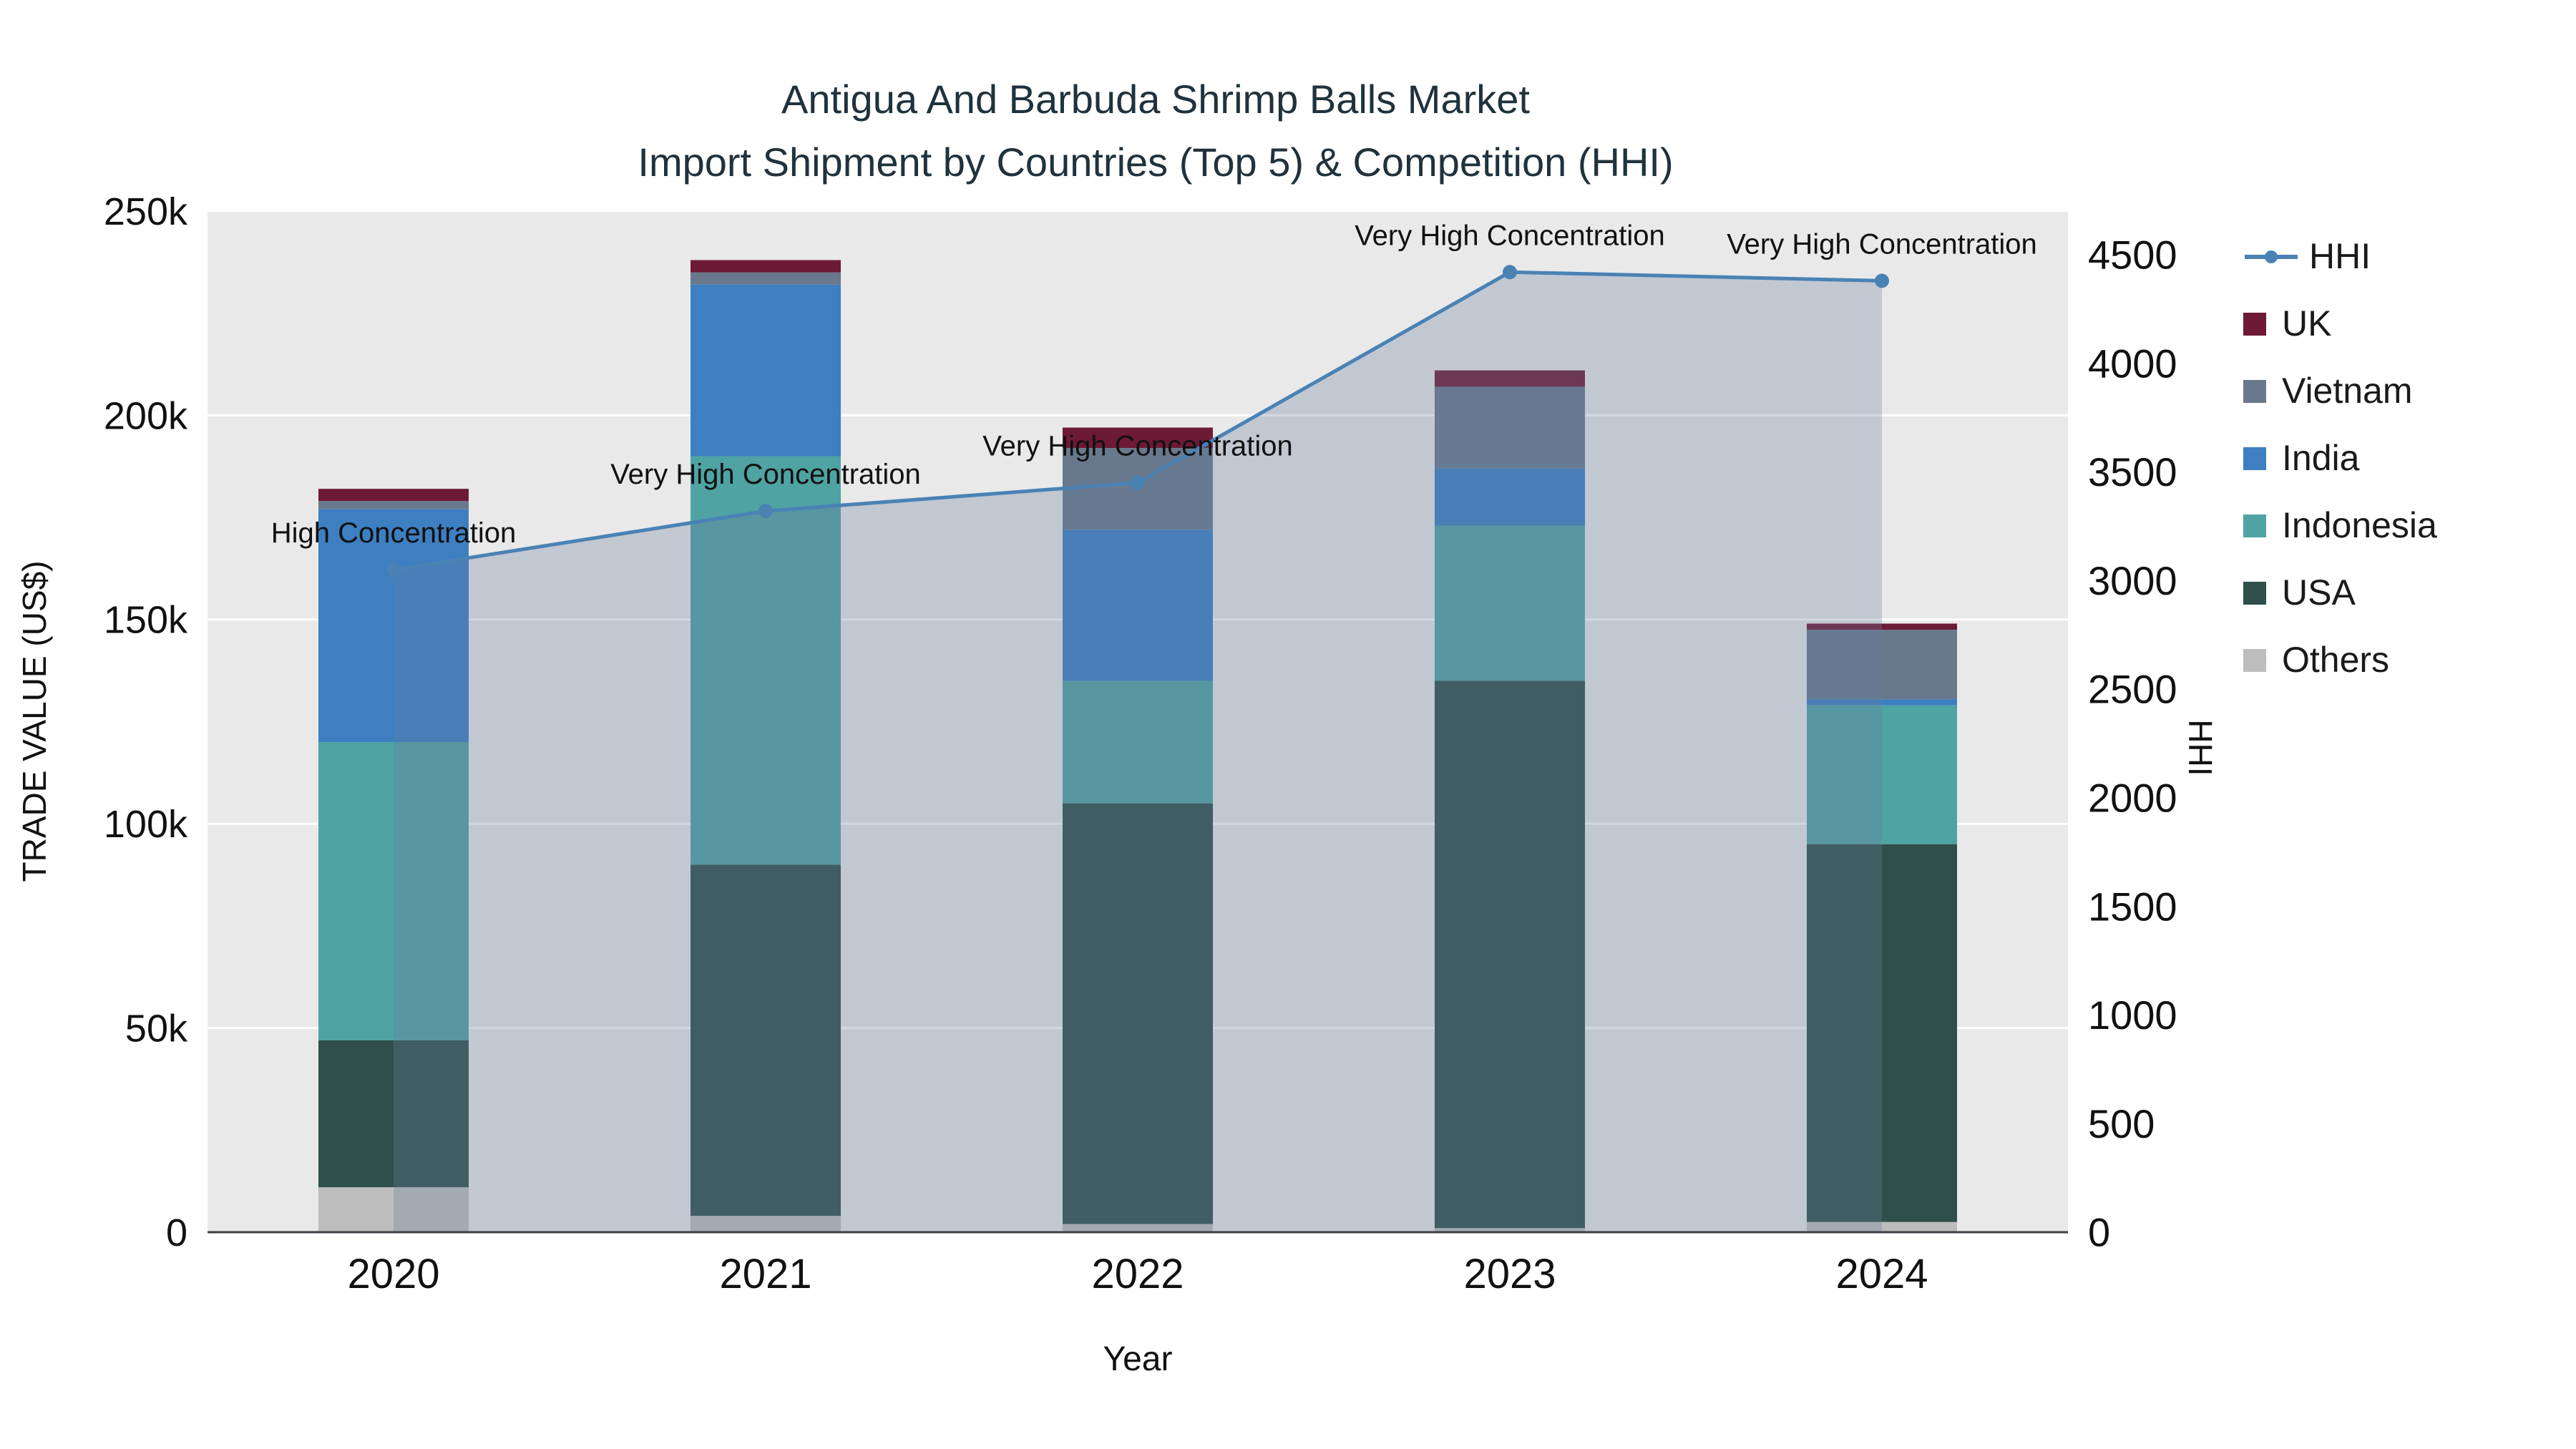  I want to click on bar-segment-vietnam-2021, so click(766, 278).